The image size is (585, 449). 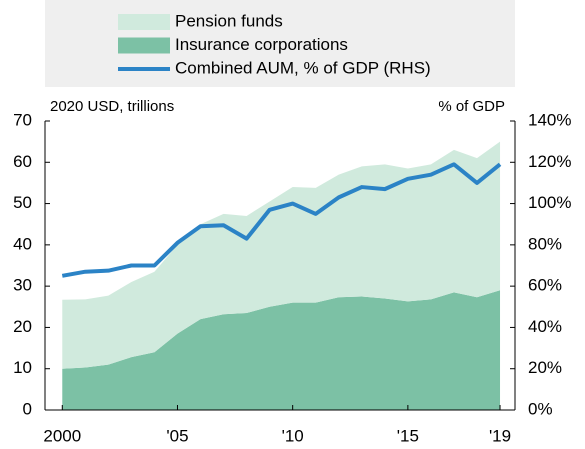 What do you see at coordinates (229, 20) in the screenshot?
I see `legend-label: Pension funds` at bounding box center [229, 20].